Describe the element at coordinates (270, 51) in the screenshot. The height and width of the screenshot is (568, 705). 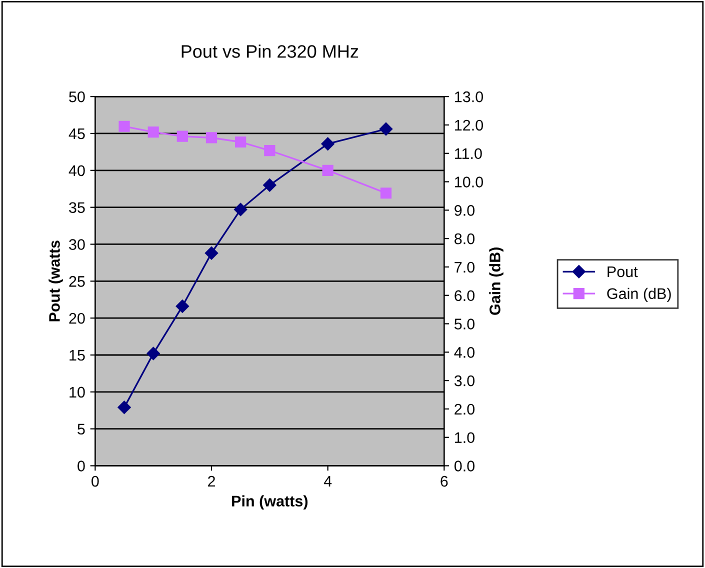
I see `chart-title: Pout vs Pin 2320 MHz` at that location.